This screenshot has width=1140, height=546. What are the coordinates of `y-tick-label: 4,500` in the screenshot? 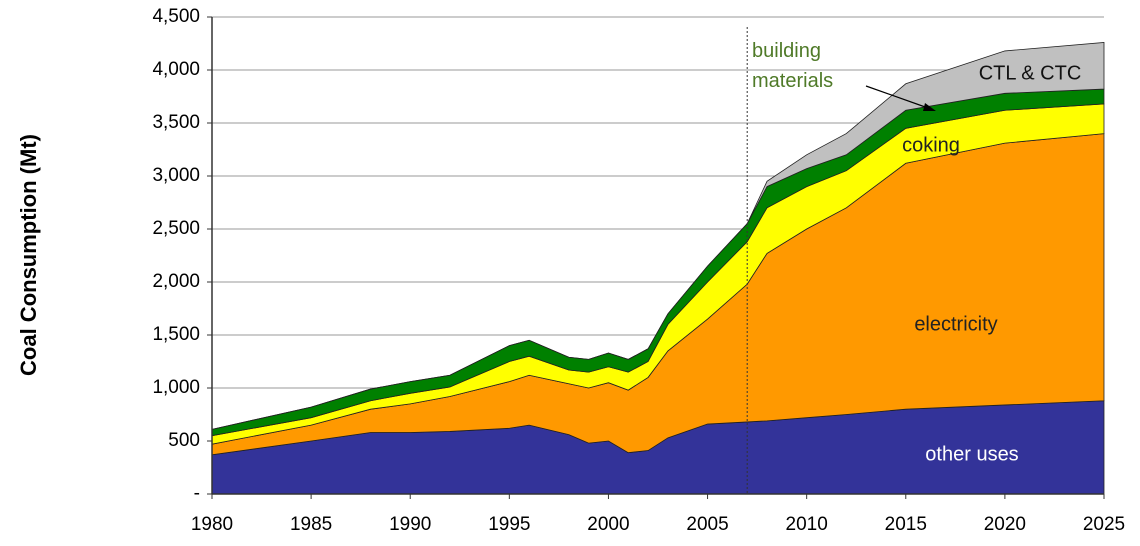 It's located at (176, 16).